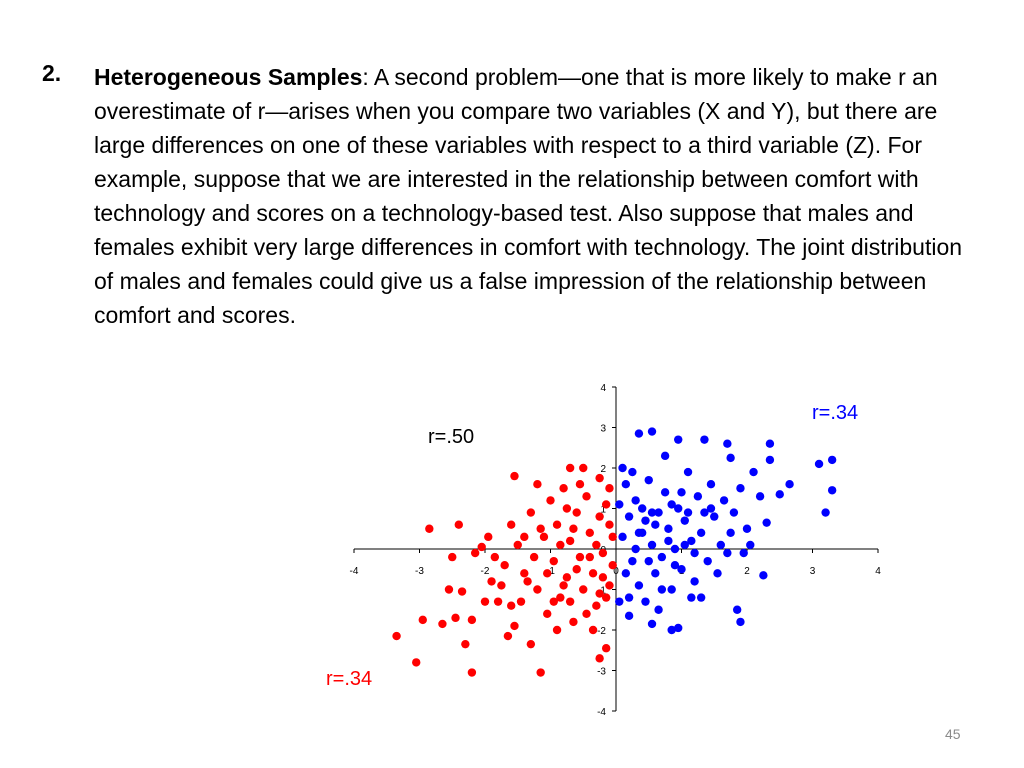 This screenshot has height=768, width=1024. I want to click on item-heading: Heterogeneous Samples, so click(228, 77).